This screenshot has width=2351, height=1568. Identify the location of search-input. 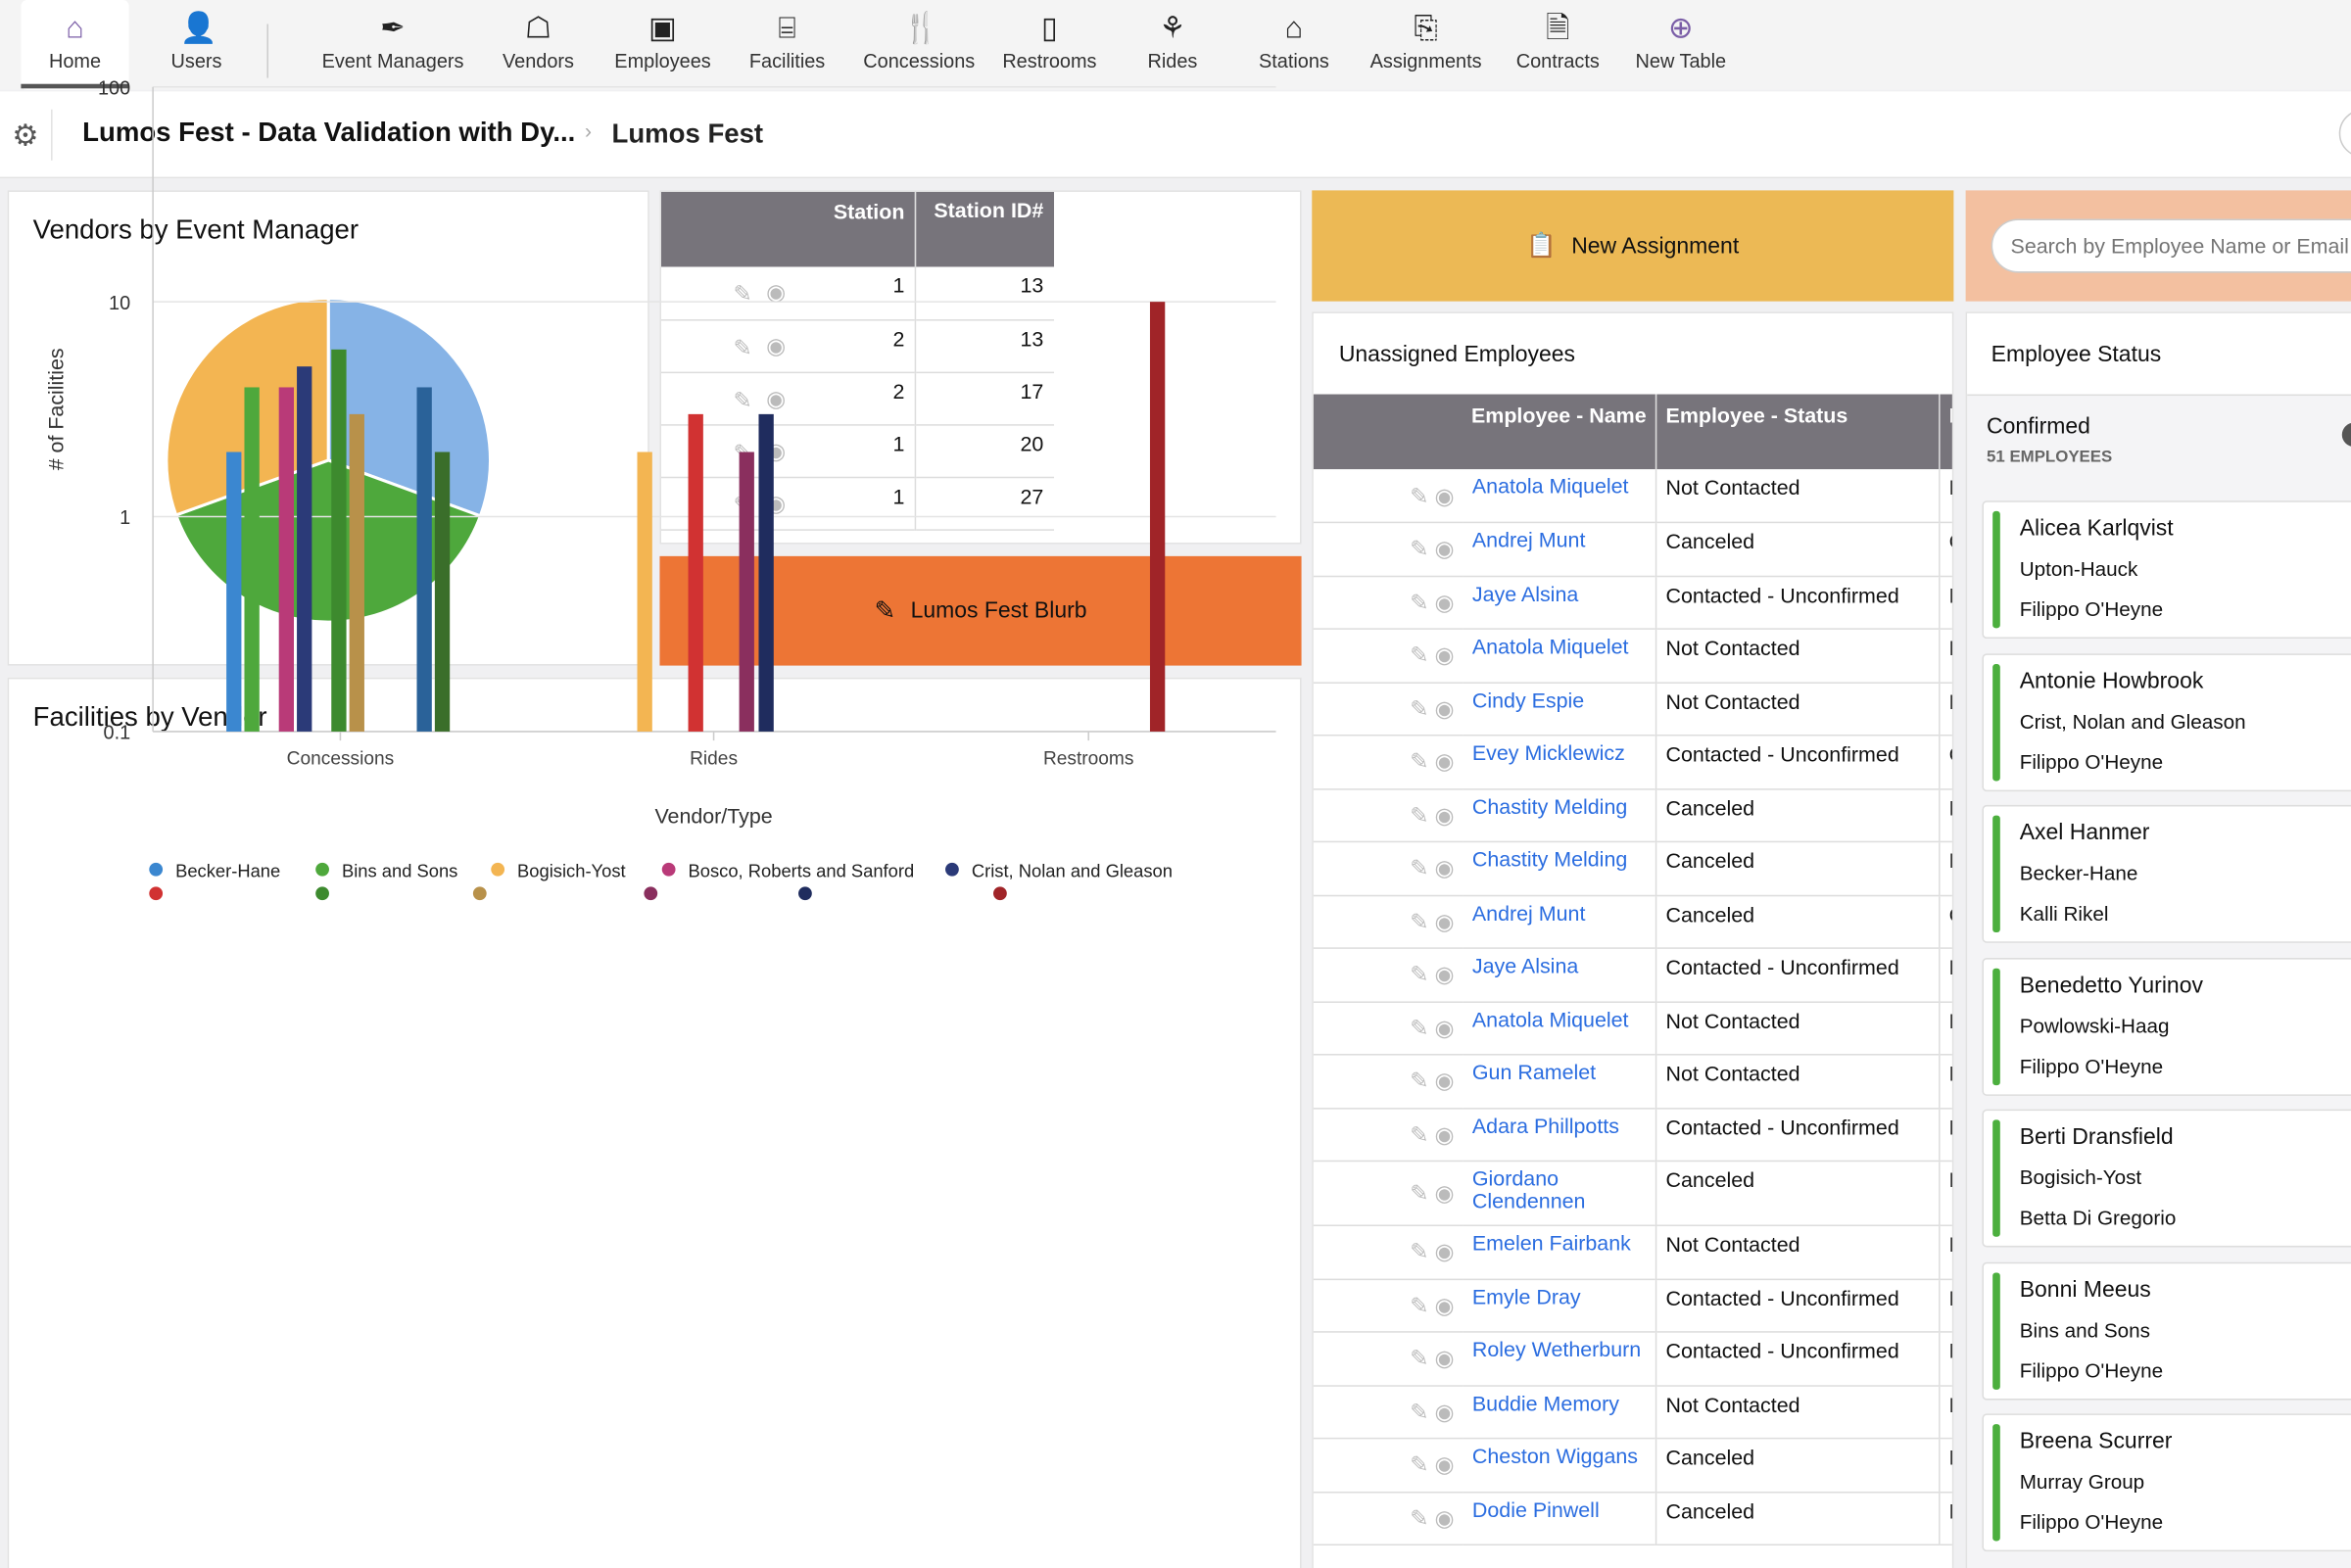
(2171, 246).